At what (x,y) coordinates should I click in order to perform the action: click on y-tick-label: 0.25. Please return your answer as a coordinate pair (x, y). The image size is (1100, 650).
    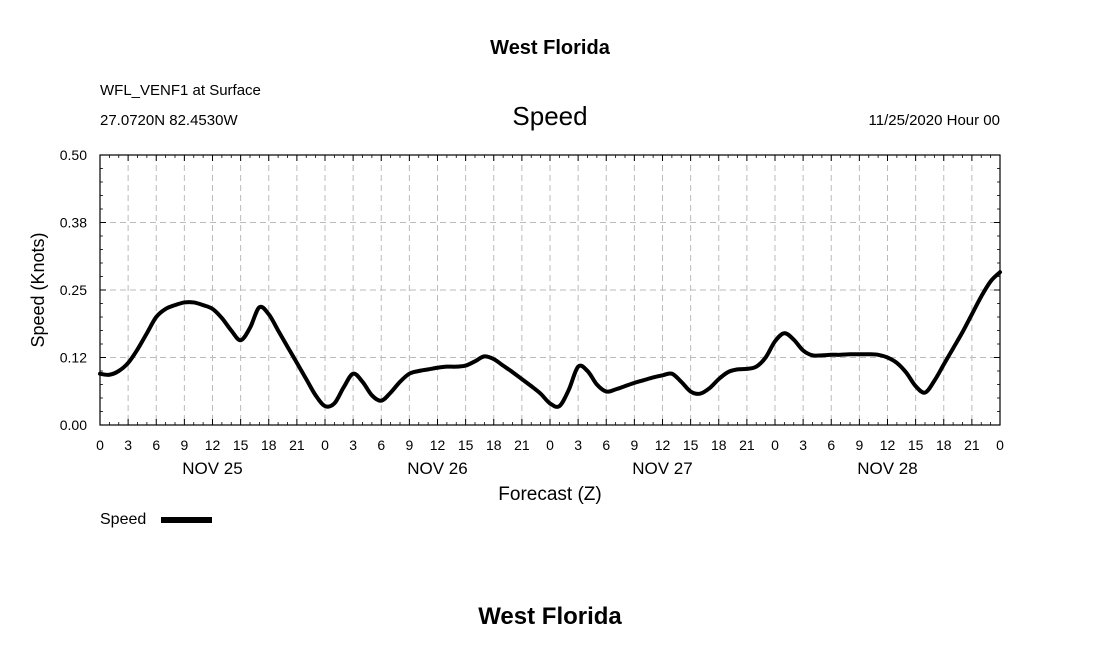
    Looking at the image, I should click on (73, 290).